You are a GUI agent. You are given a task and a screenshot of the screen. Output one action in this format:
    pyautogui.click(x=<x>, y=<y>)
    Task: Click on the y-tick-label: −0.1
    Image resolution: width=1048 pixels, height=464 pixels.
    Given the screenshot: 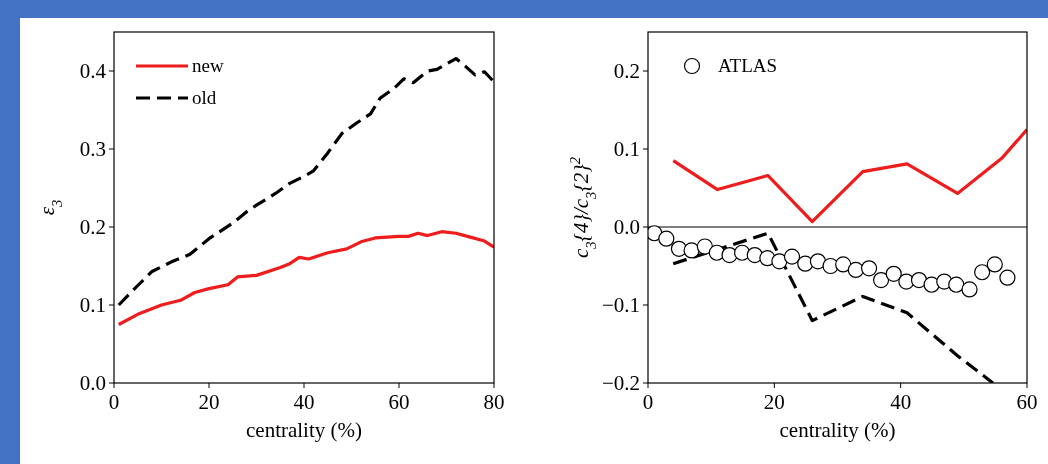 What is the action you would take?
    pyautogui.click(x=620, y=305)
    